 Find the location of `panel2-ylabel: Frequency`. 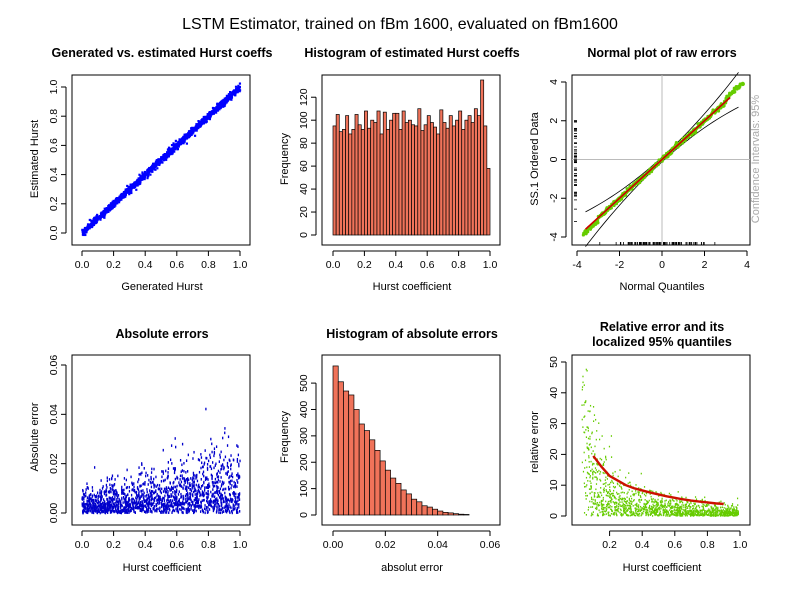

panel2-ylabel: Frequency is located at coordinates (285, 159).